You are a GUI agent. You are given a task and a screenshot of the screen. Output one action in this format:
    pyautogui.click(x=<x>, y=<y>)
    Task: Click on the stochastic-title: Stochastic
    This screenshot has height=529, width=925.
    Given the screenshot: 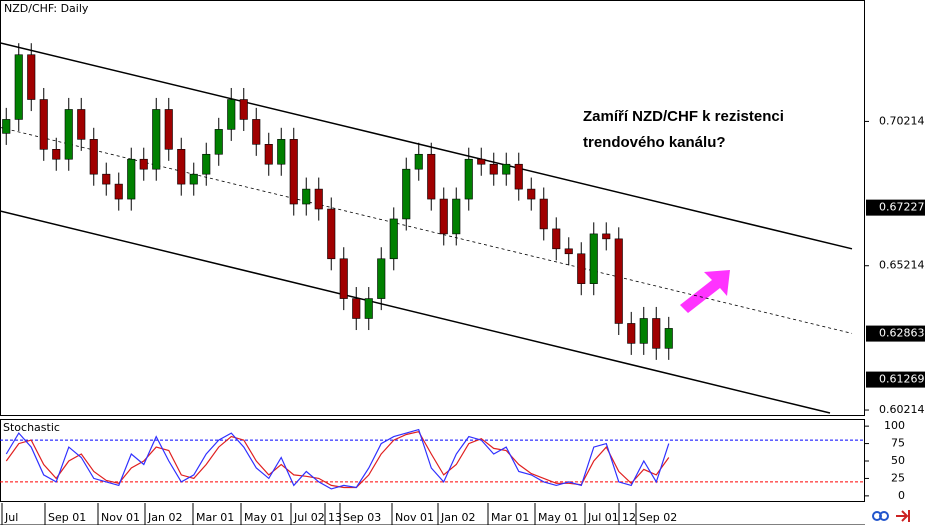 What is the action you would take?
    pyautogui.click(x=31, y=427)
    